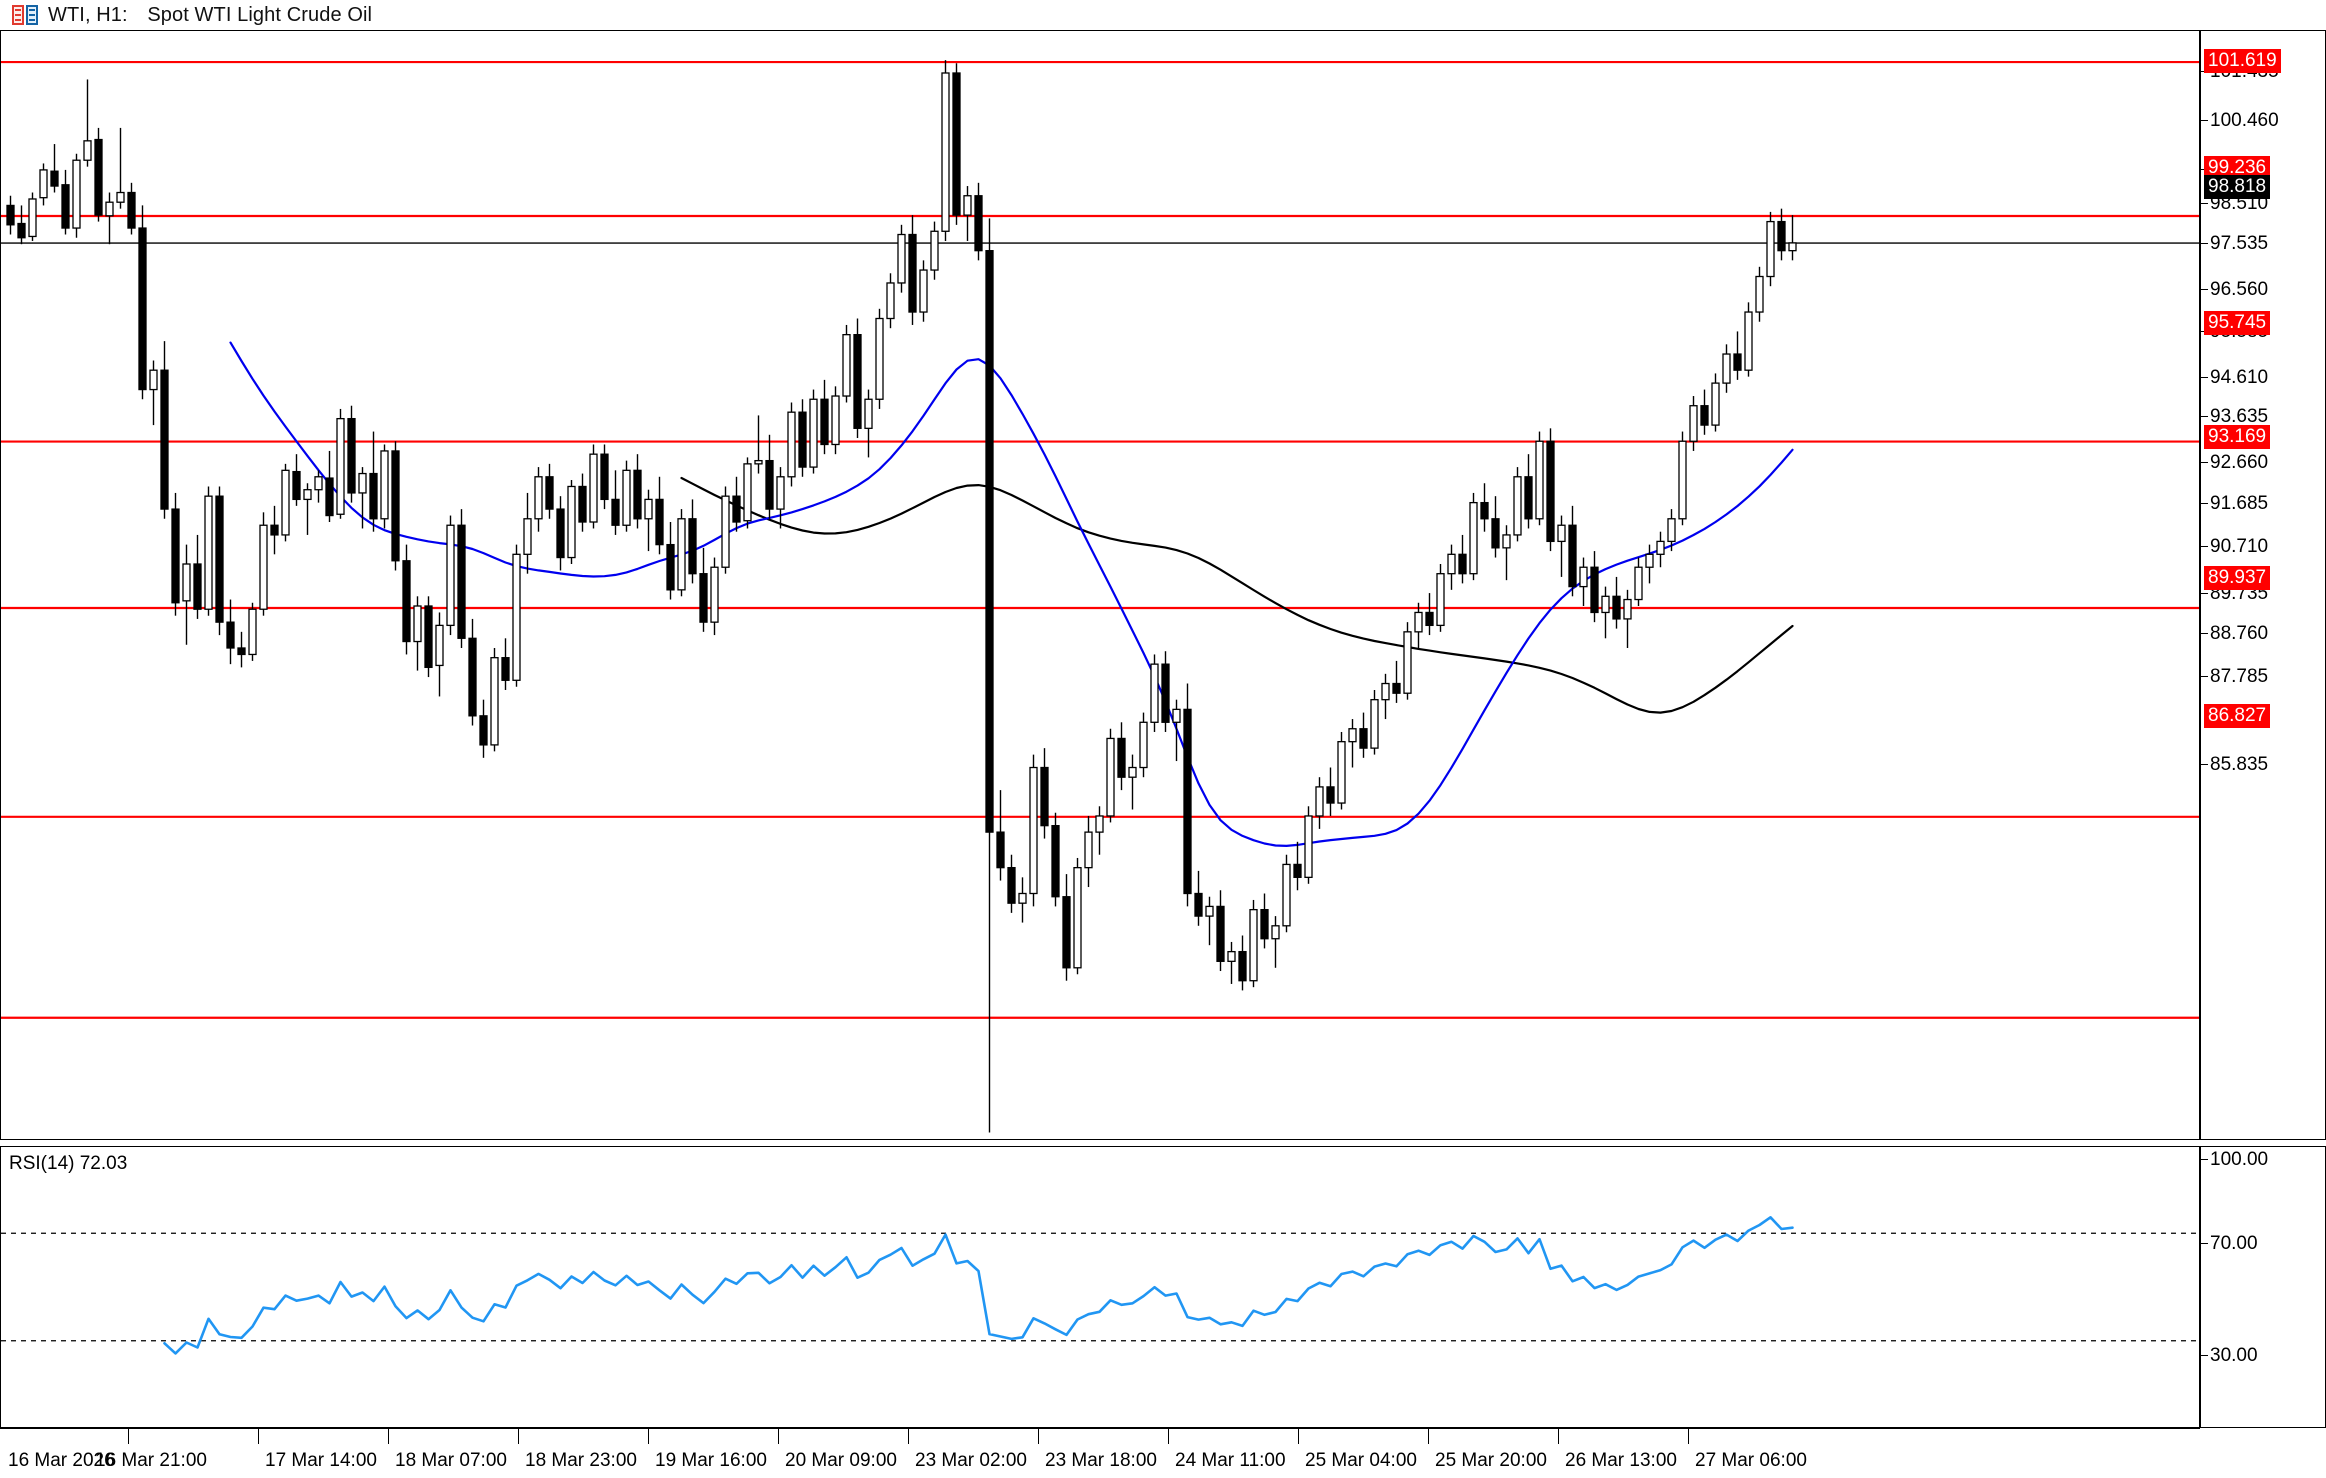  What do you see at coordinates (1163, 15) in the screenshot?
I see `chart-title-bar: WTI, H1: Spot WTI Light Crude Oil` at bounding box center [1163, 15].